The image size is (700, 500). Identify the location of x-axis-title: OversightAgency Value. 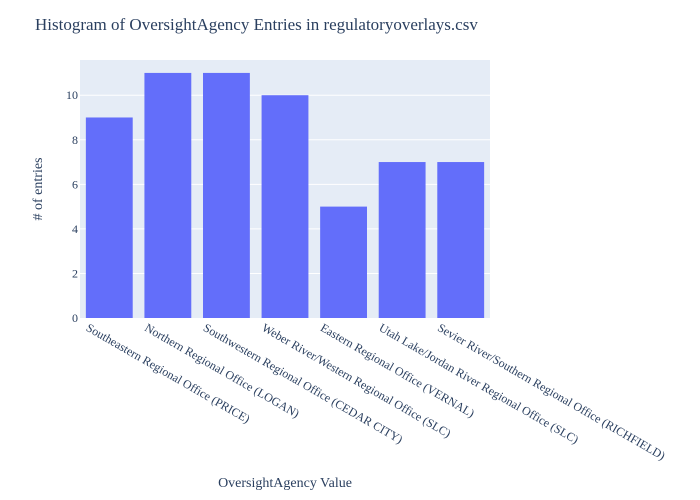
(285, 483).